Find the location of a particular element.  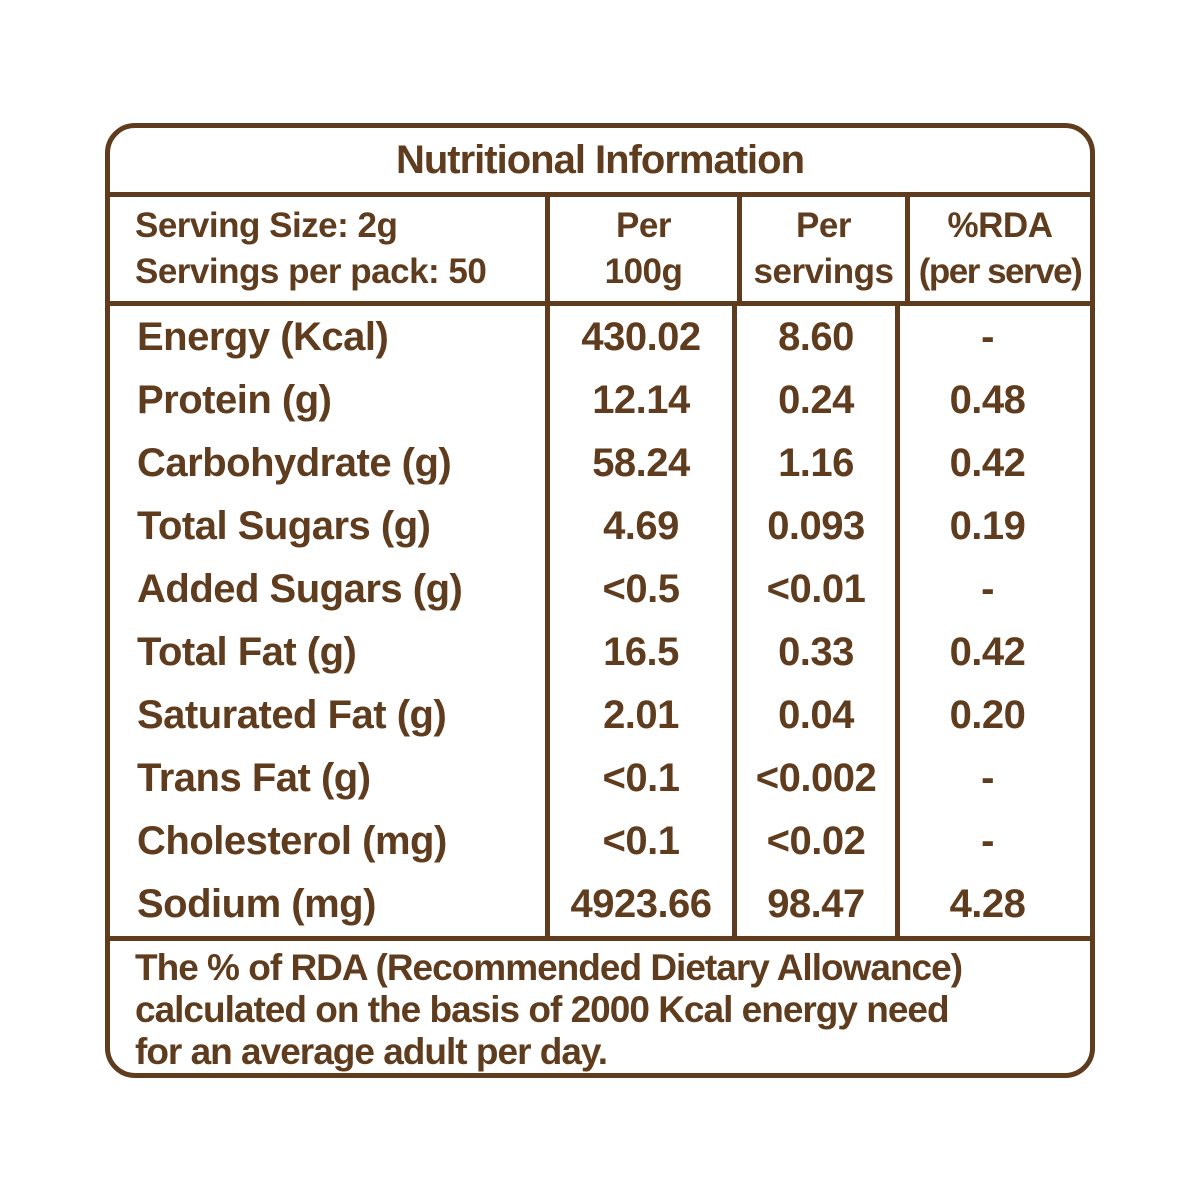

table-row-energy: Energy (Kcal) 430.02 8.60 - is located at coordinates (600, 337).